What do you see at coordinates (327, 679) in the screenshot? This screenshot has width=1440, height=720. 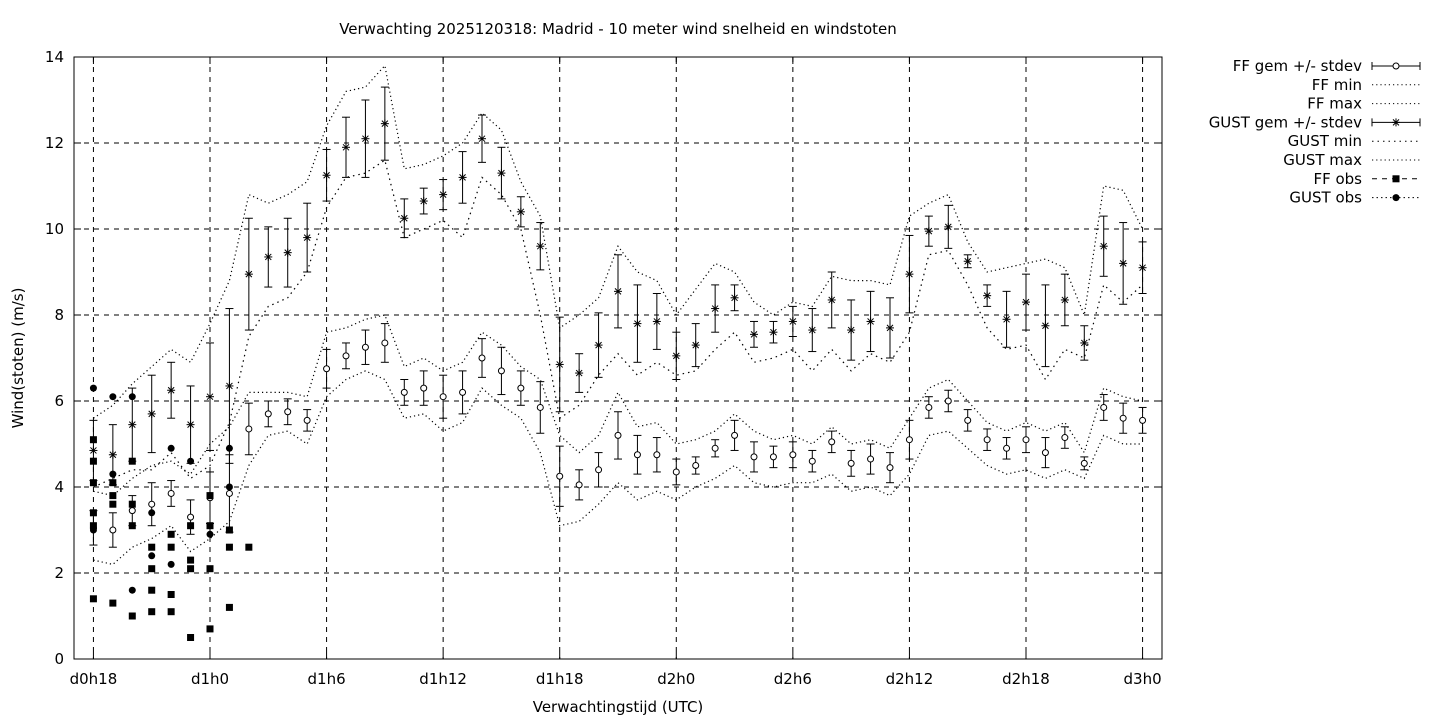 I see `x-tick-label: d1h6` at bounding box center [327, 679].